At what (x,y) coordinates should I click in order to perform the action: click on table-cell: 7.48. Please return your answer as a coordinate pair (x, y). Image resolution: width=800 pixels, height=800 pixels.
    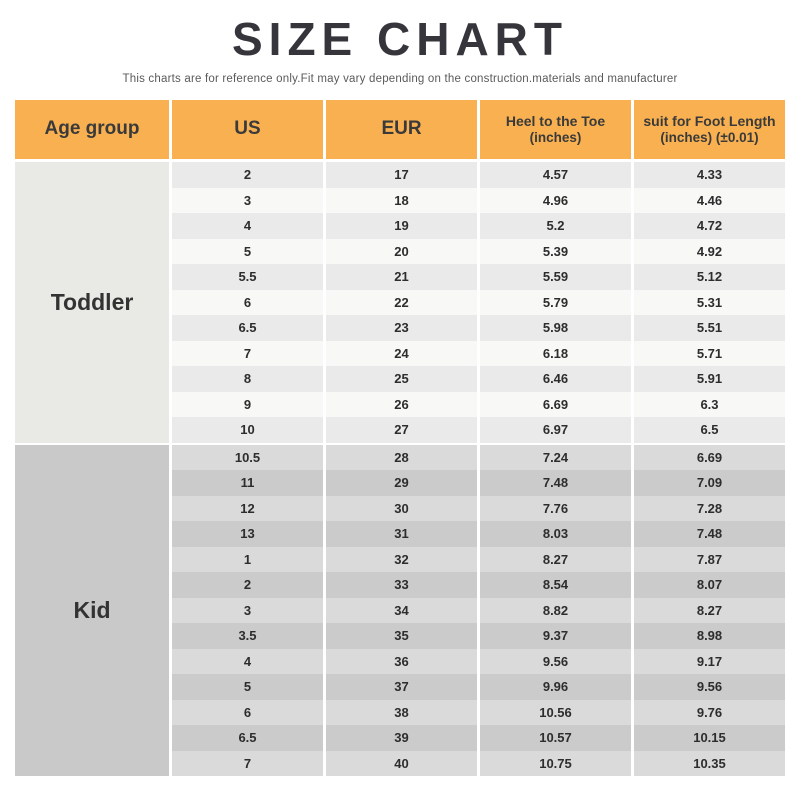
    Looking at the image, I should click on (708, 534).